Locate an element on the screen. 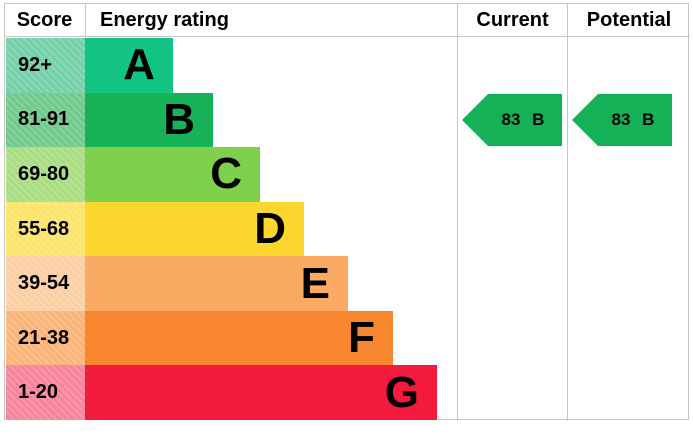 This screenshot has height=437, width=693. band-row-d: 55-68 D is located at coordinates (347, 229).